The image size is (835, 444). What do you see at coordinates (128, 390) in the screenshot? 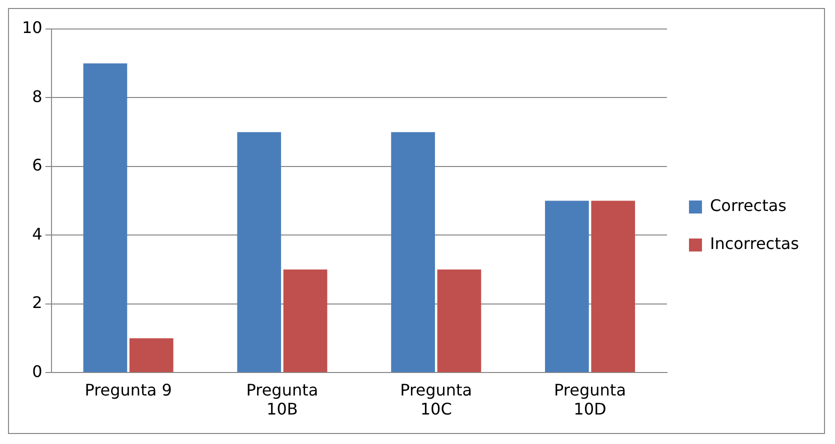
I see `x-tick-label: Pregunta 9` at bounding box center [128, 390].